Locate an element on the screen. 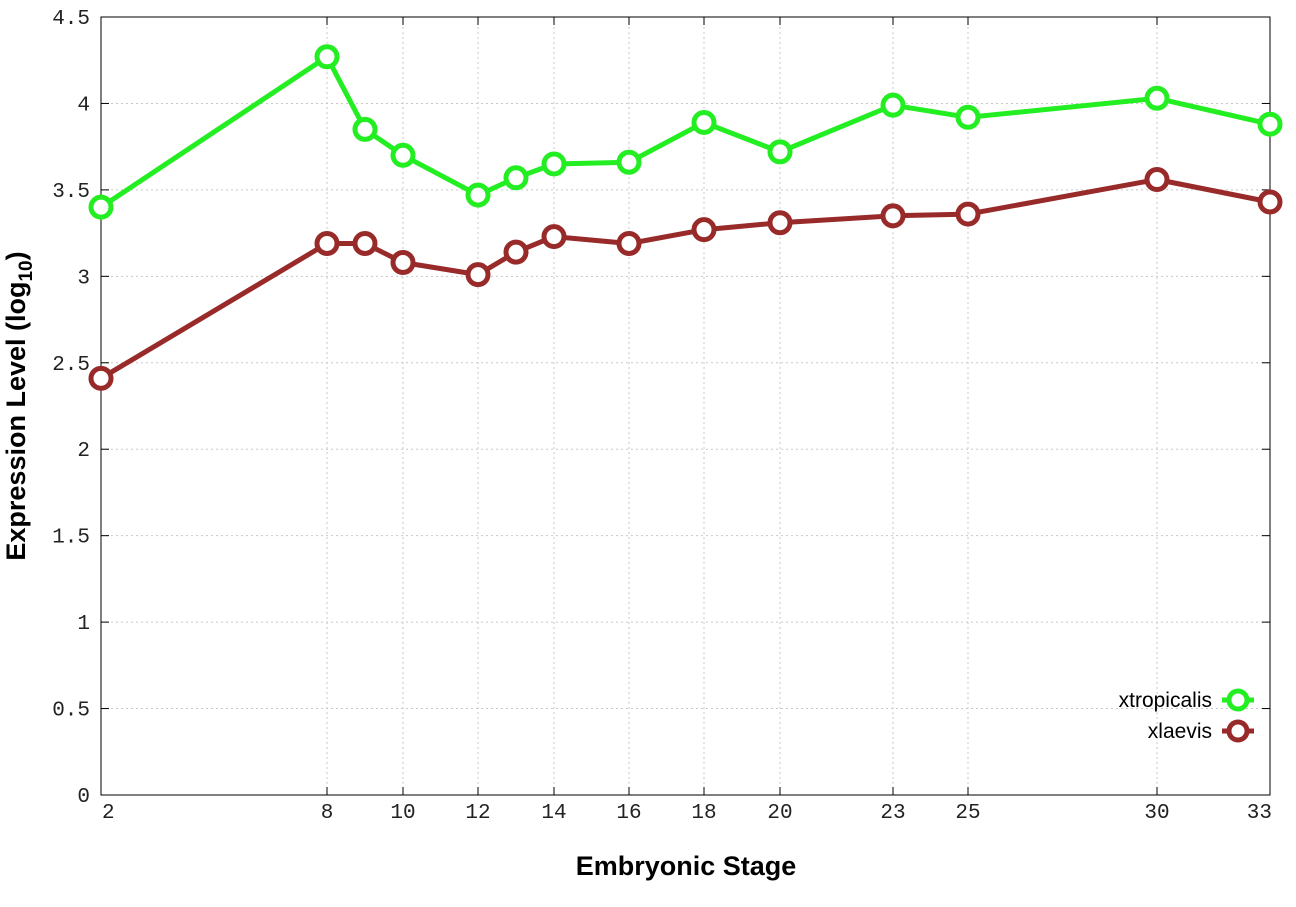  x-tick-label: 10 is located at coordinates (402, 813).